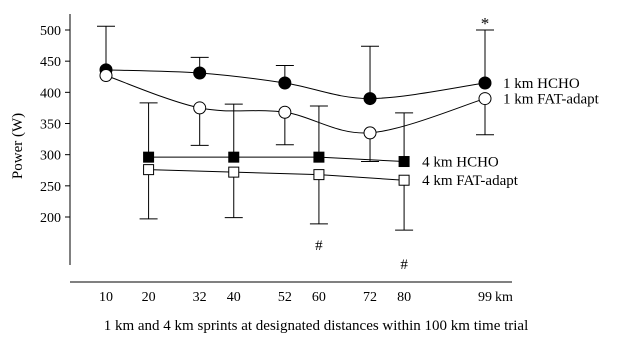 Image resolution: width=633 pixels, height=339 pixels. Describe the element at coordinates (50, 62) in the screenshot. I see `y-tick-label: 450` at that location.